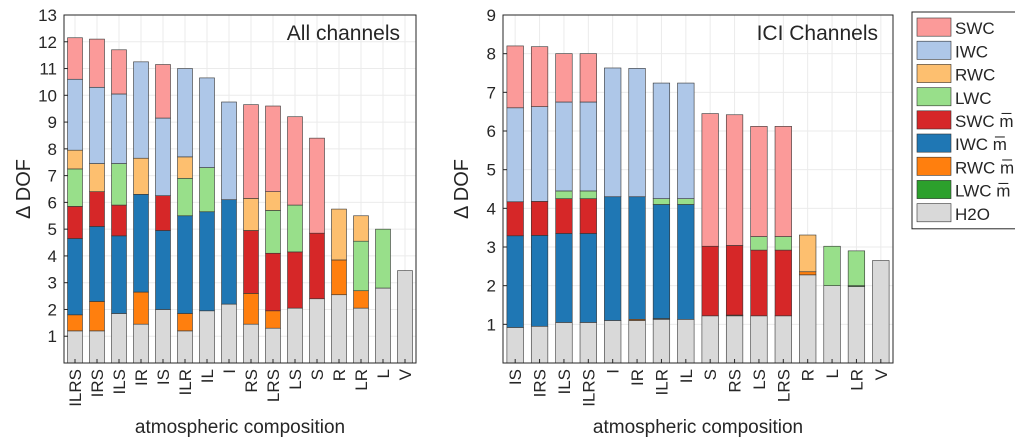  I want to click on legend-label-swc-m: SWC m̅, so click(984, 121).